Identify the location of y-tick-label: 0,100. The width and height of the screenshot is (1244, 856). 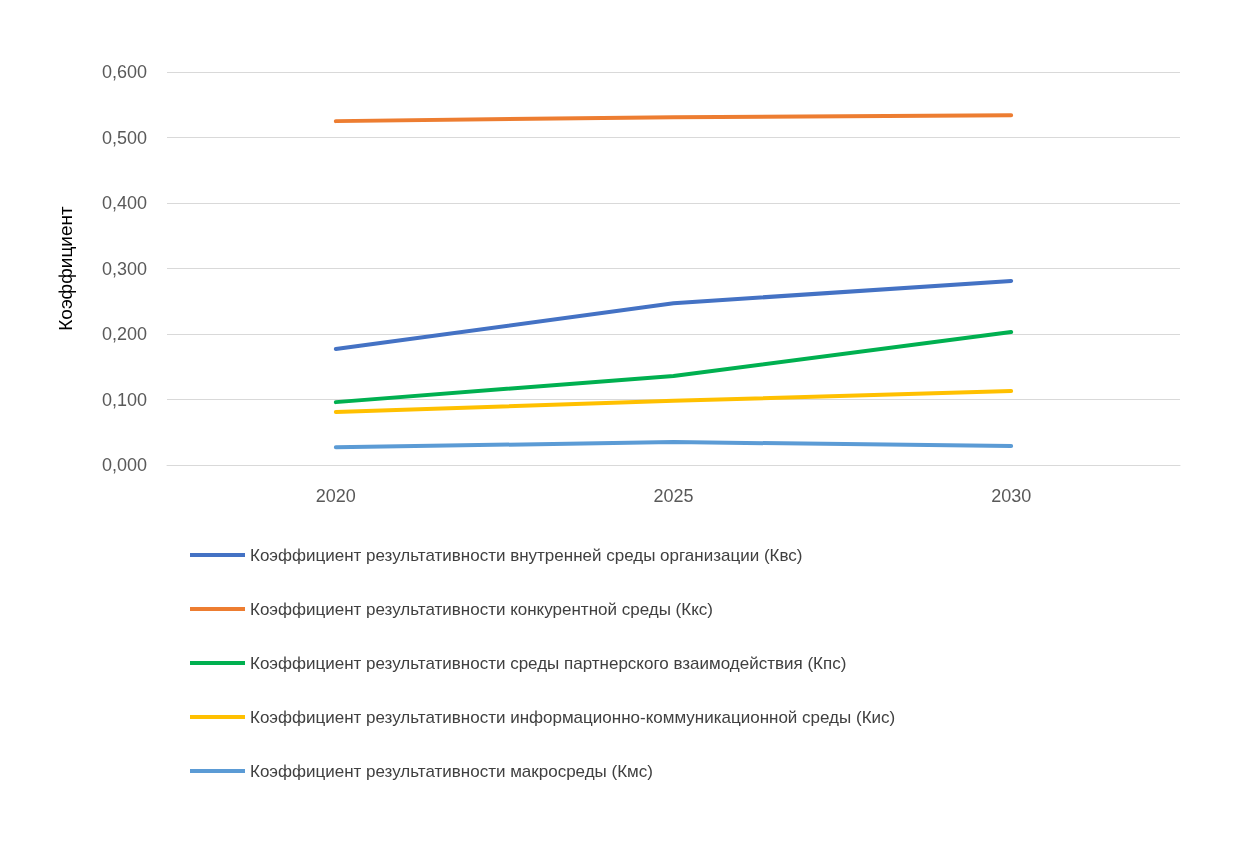
(124, 399).